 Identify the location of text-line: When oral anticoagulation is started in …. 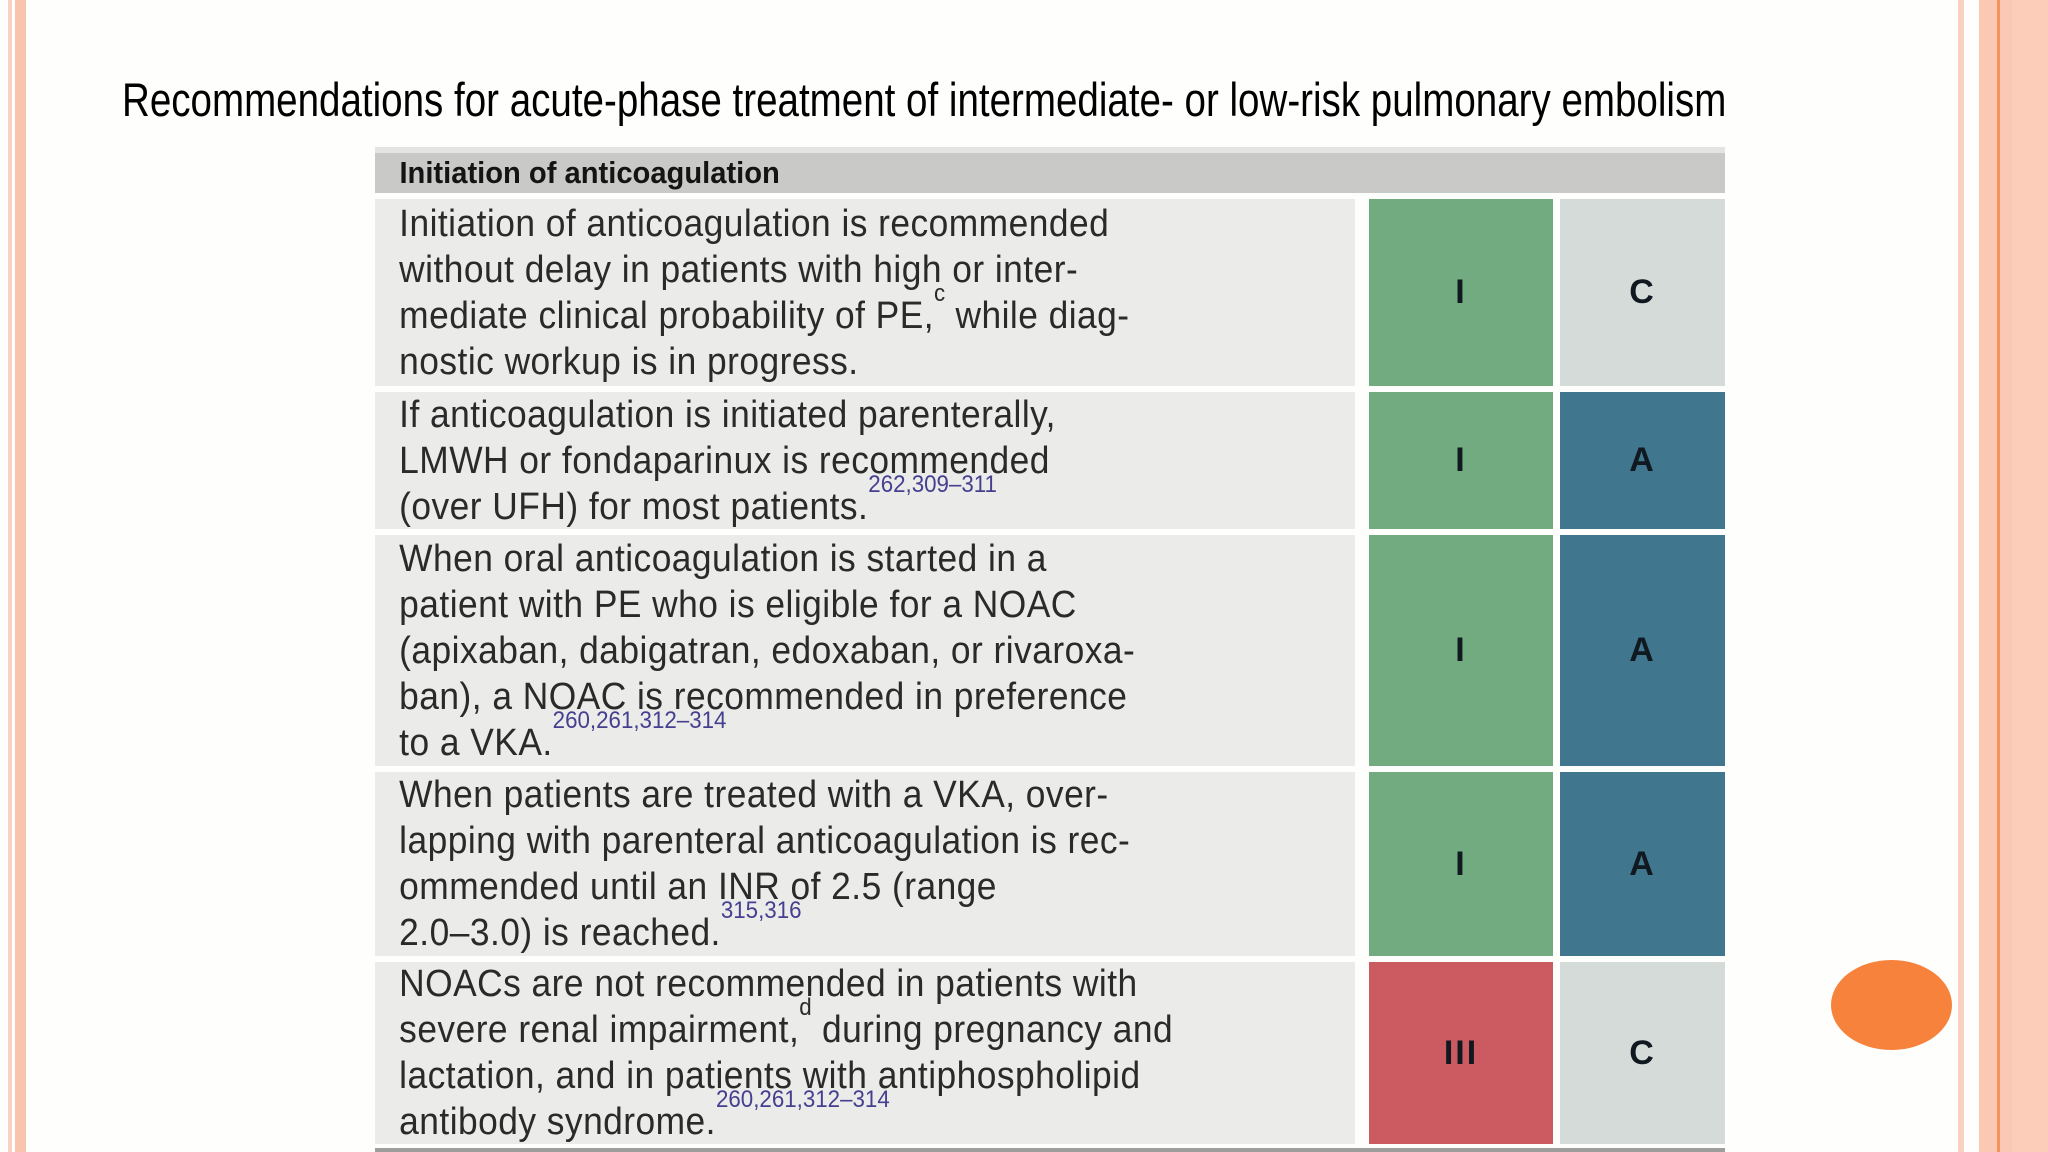
(723, 558).